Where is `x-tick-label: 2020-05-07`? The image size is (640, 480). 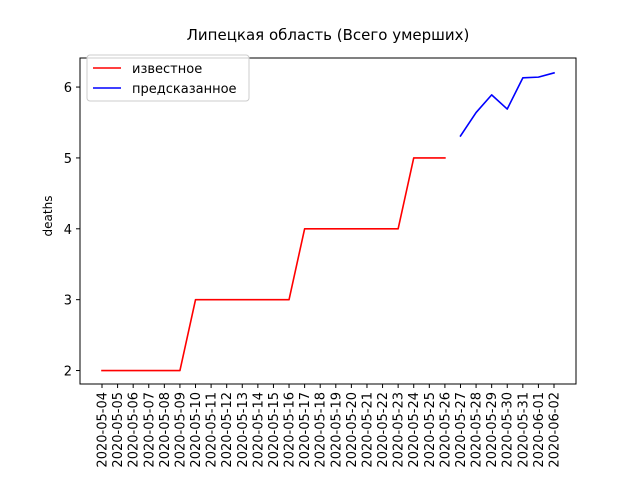
x-tick-label: 2020-05-07 is located at coordinates (149, 430).